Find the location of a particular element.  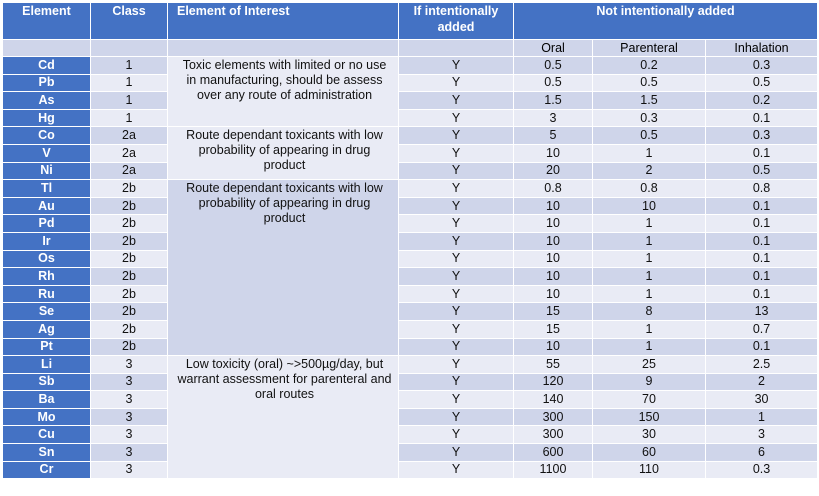

subheader-blank-element is located at coordinates (46, 48).